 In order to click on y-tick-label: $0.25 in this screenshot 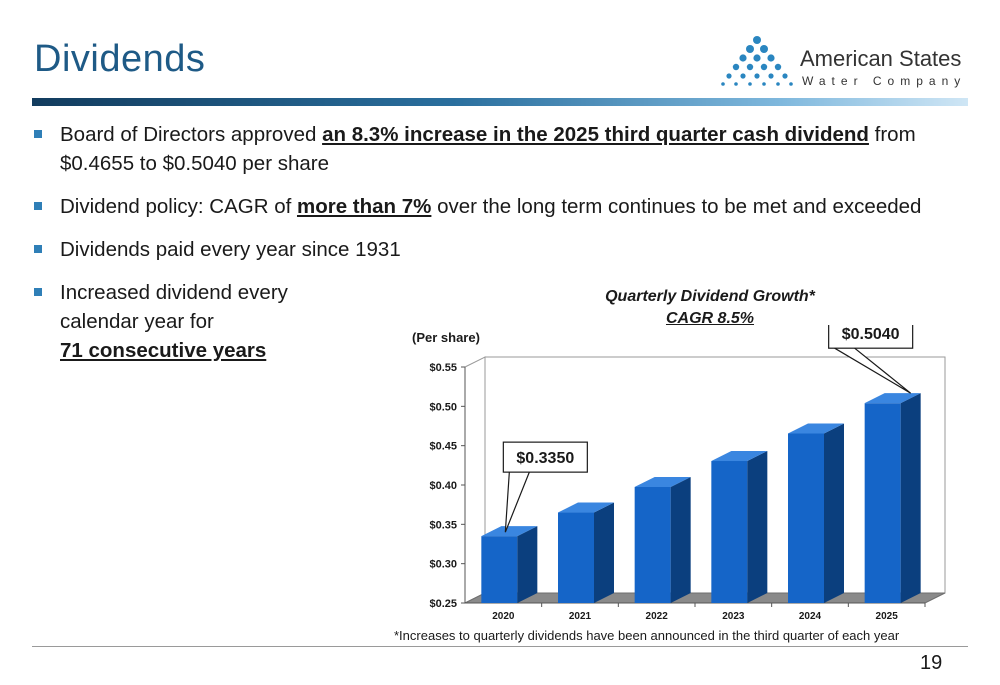, I will do `click(443, 604)`.